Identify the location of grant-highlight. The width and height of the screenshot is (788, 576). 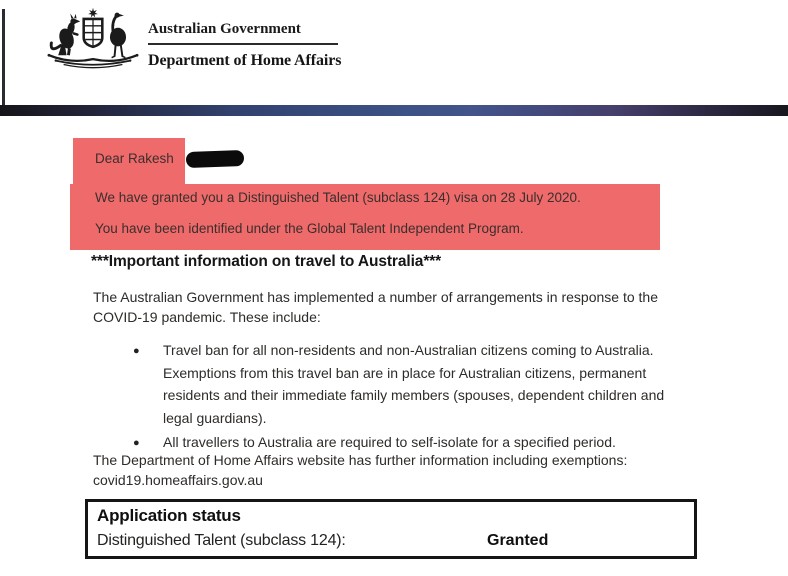
(365, 217).